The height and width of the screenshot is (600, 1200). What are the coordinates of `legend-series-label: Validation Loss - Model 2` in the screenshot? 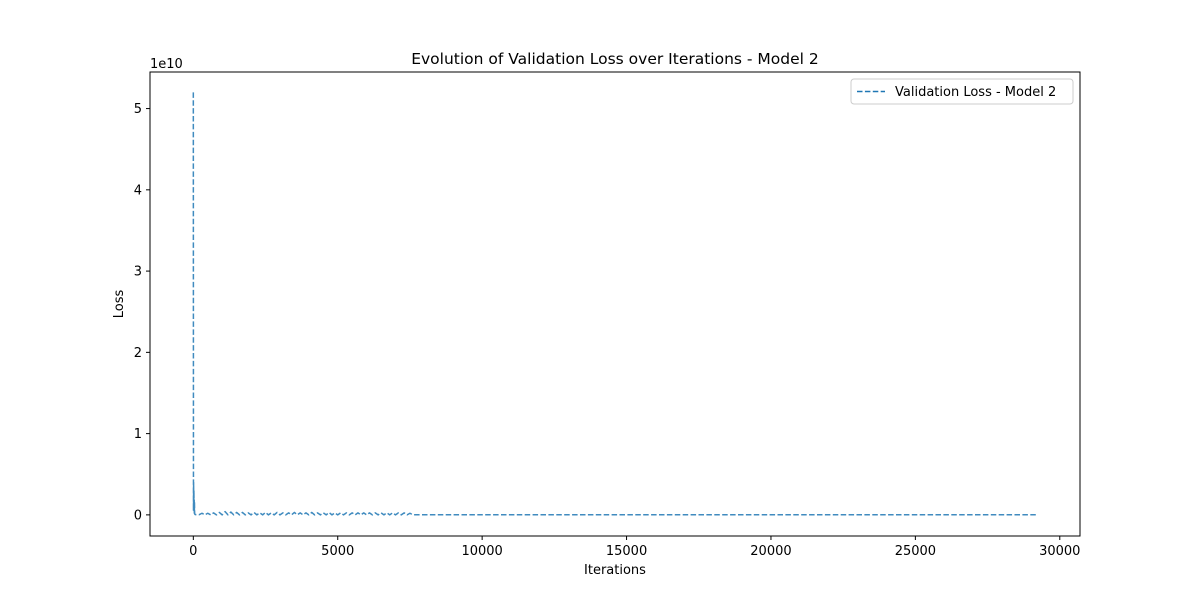 It's located at (975, 92).